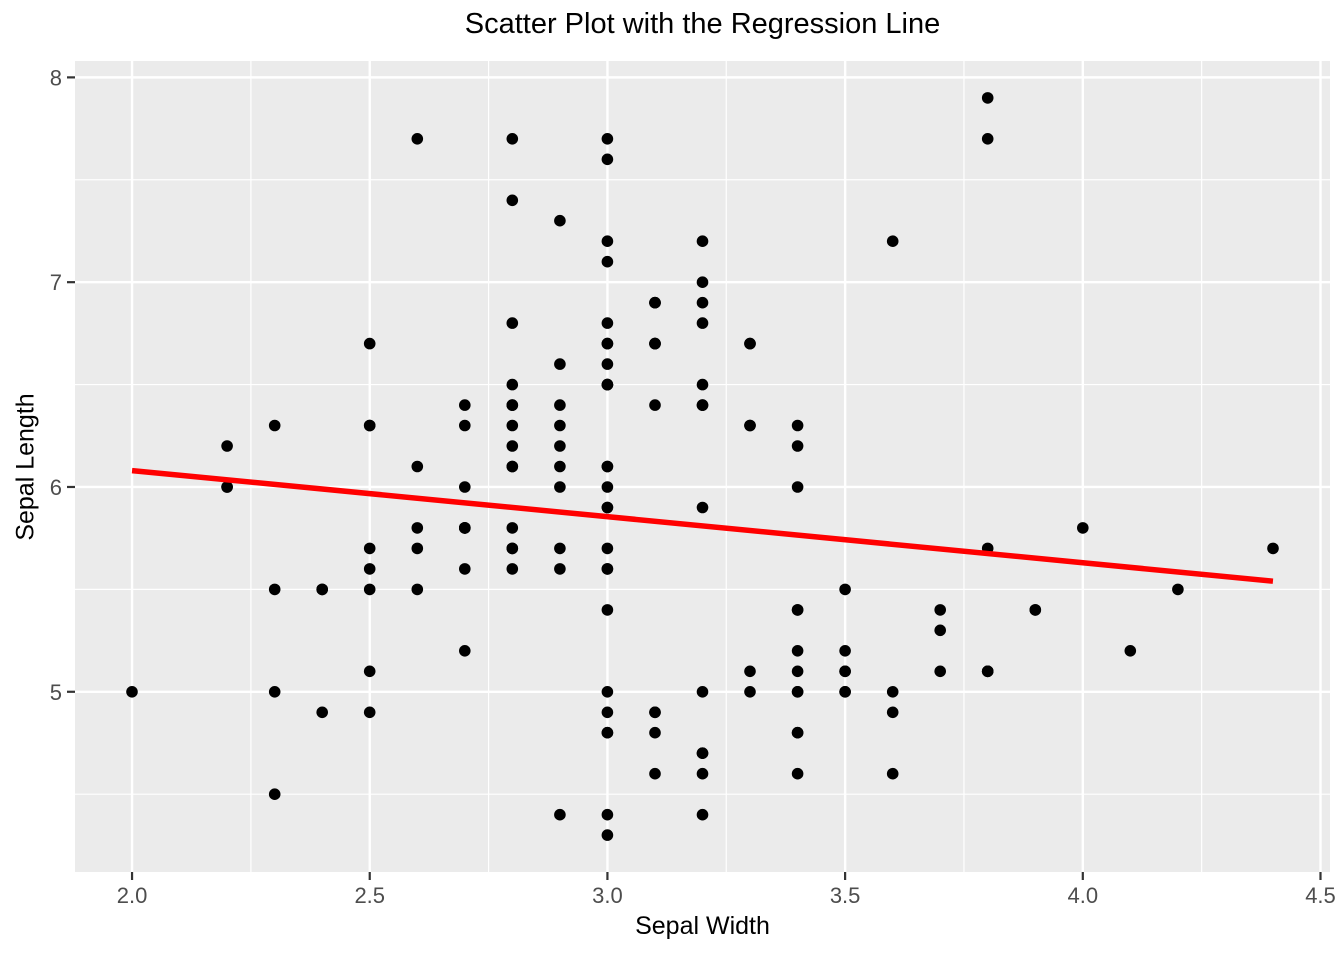 The image size is (1344, 960). What do you see at coordinates (25, 467) in the screenshot?
I see `y-axis-title: Sepal Length` at bounding box center [25, 467].